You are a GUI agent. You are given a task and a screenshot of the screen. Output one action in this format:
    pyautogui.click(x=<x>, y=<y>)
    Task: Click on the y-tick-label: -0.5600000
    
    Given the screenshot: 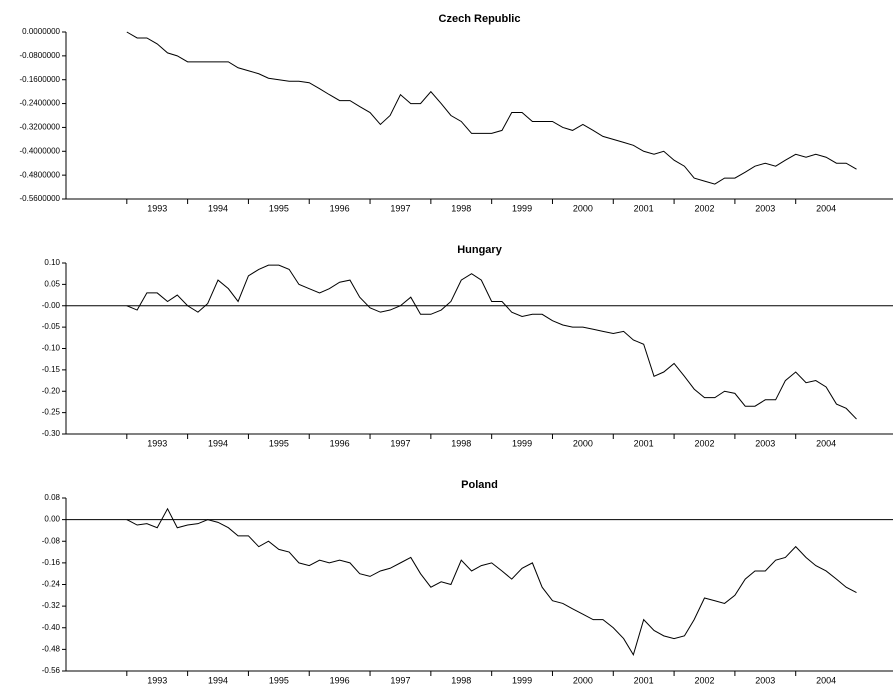 What is the action you would take?
    pyautogui.click(x=40, y=198)
    